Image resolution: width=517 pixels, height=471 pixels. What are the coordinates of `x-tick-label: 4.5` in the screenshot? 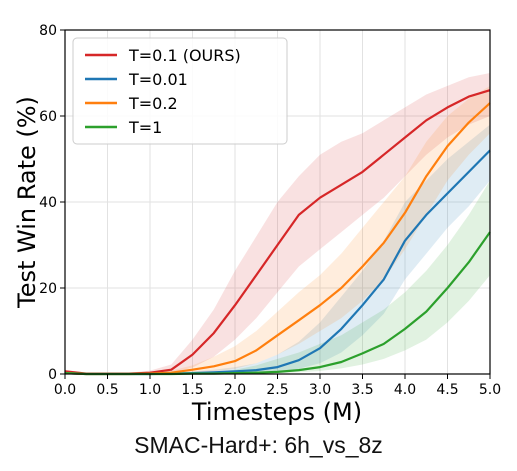 It's located at (447, 390).